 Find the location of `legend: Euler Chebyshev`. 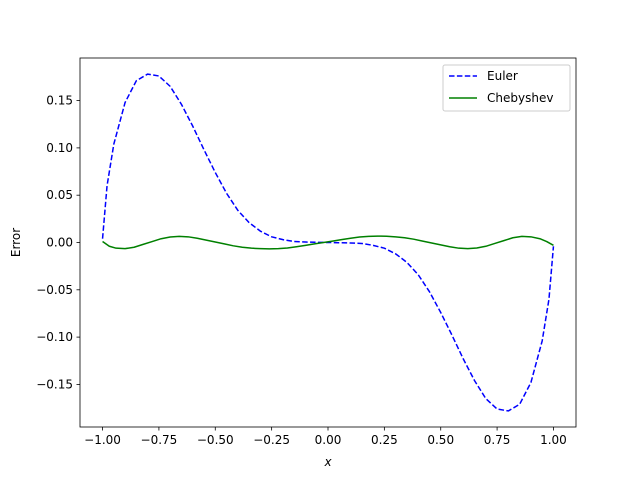

legend: Euler Chebyshev is located at coordinates (506, 88).